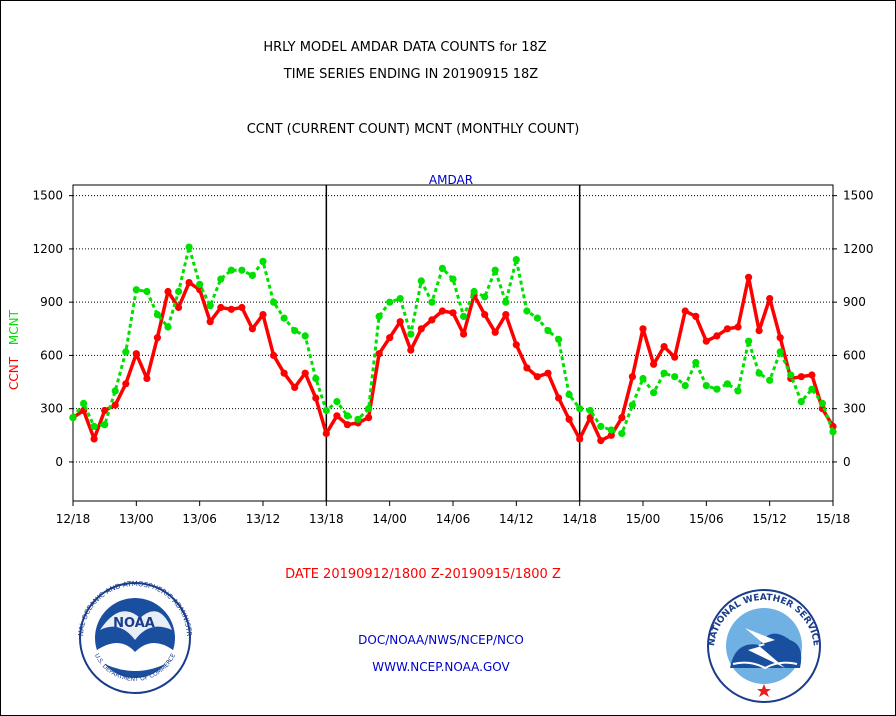 This screenshot has height=716, width=896. Describe the element at coordinates (14, 373) in the screenshot. I see `y-axis-label-ccnt: CCNT` at that location.